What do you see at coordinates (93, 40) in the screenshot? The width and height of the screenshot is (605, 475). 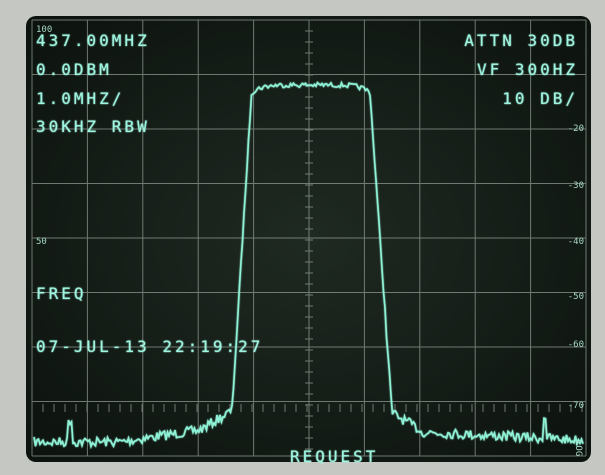 I see `center-freq: 437.00MHZ` at bounding box center [93, 40].